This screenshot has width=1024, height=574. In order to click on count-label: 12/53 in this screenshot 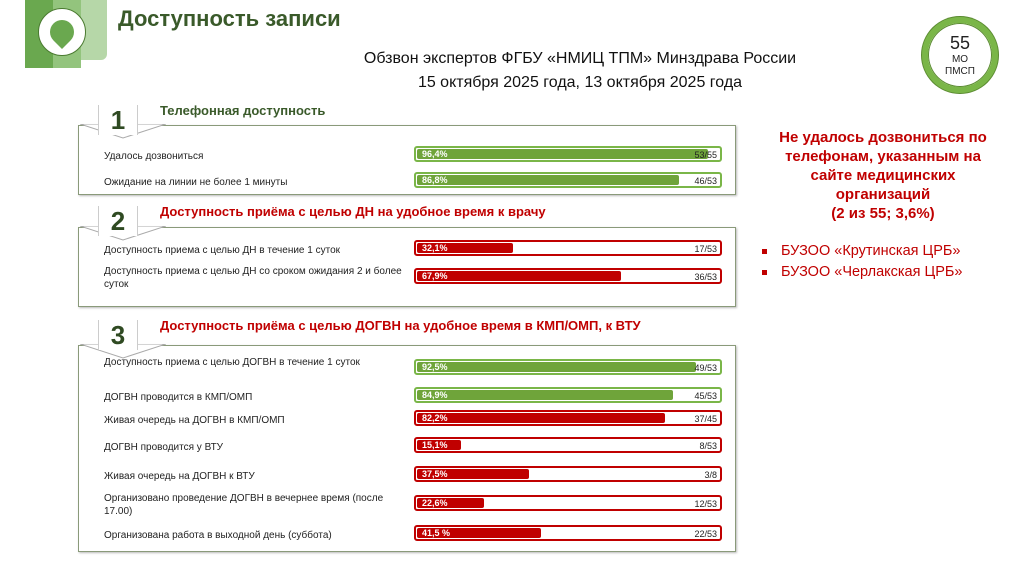, I will do `click(705, 504)`.